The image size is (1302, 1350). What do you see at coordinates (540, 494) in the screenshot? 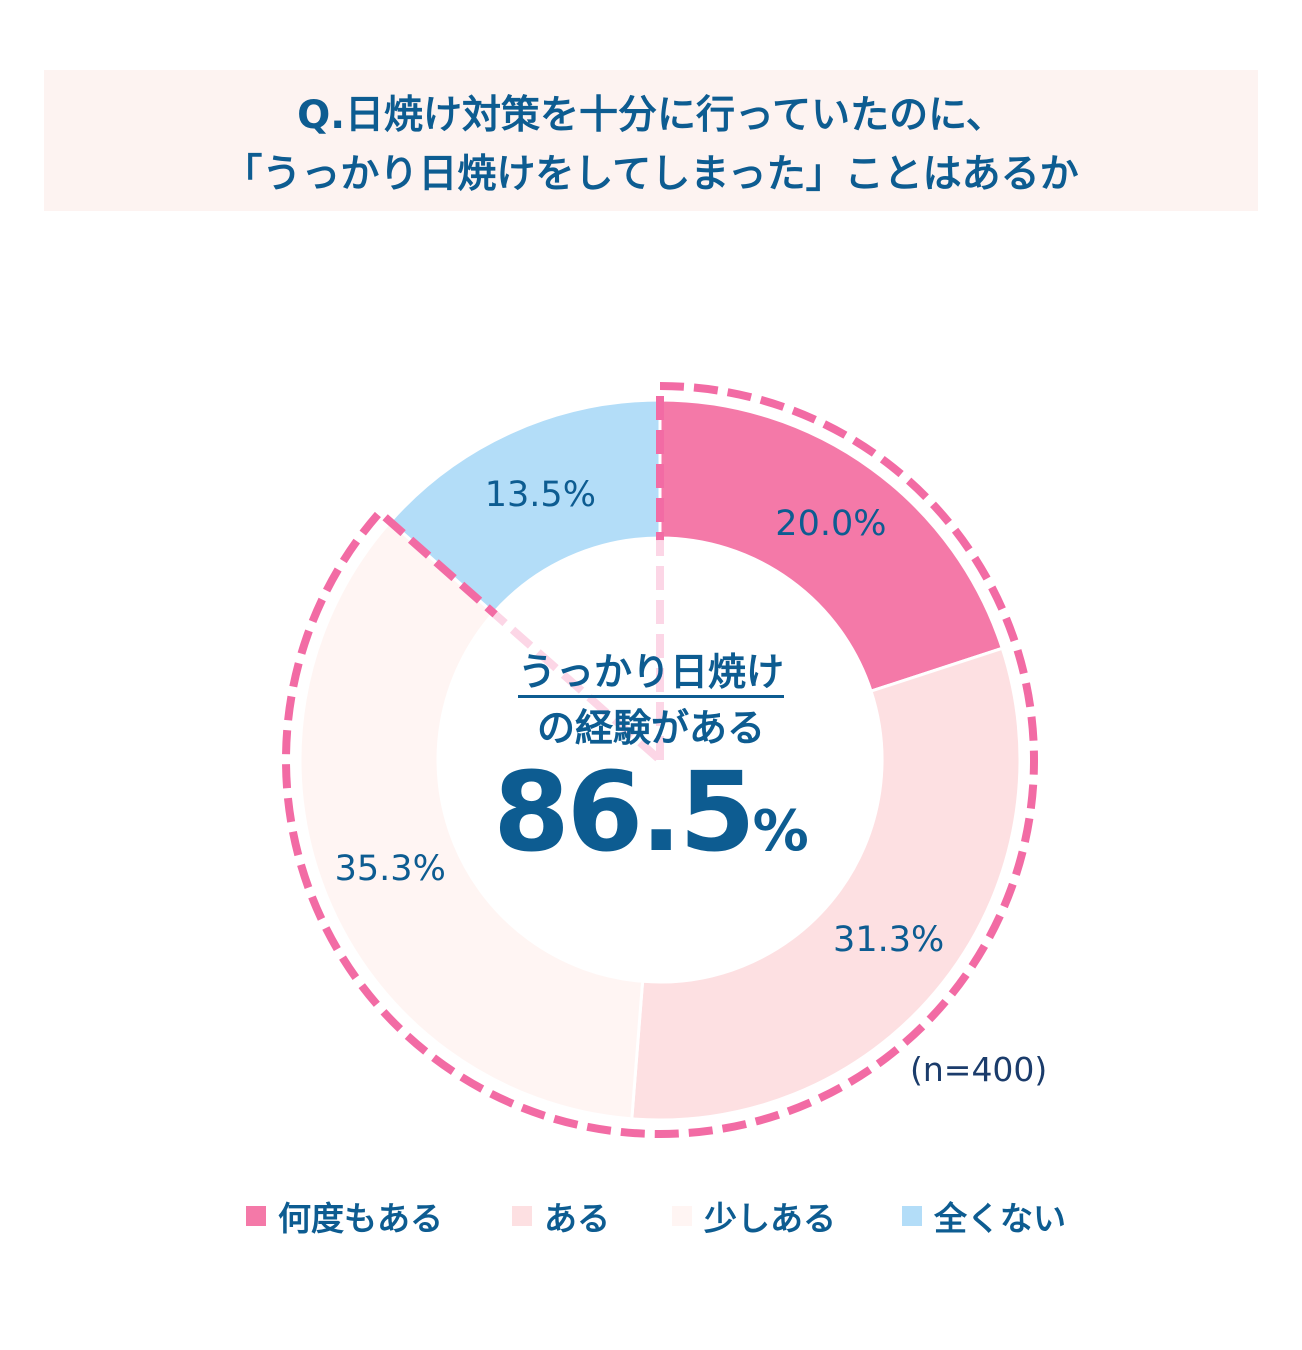
I see `slice-value-label-4: 13.5%` at bounding box center [540, 494].